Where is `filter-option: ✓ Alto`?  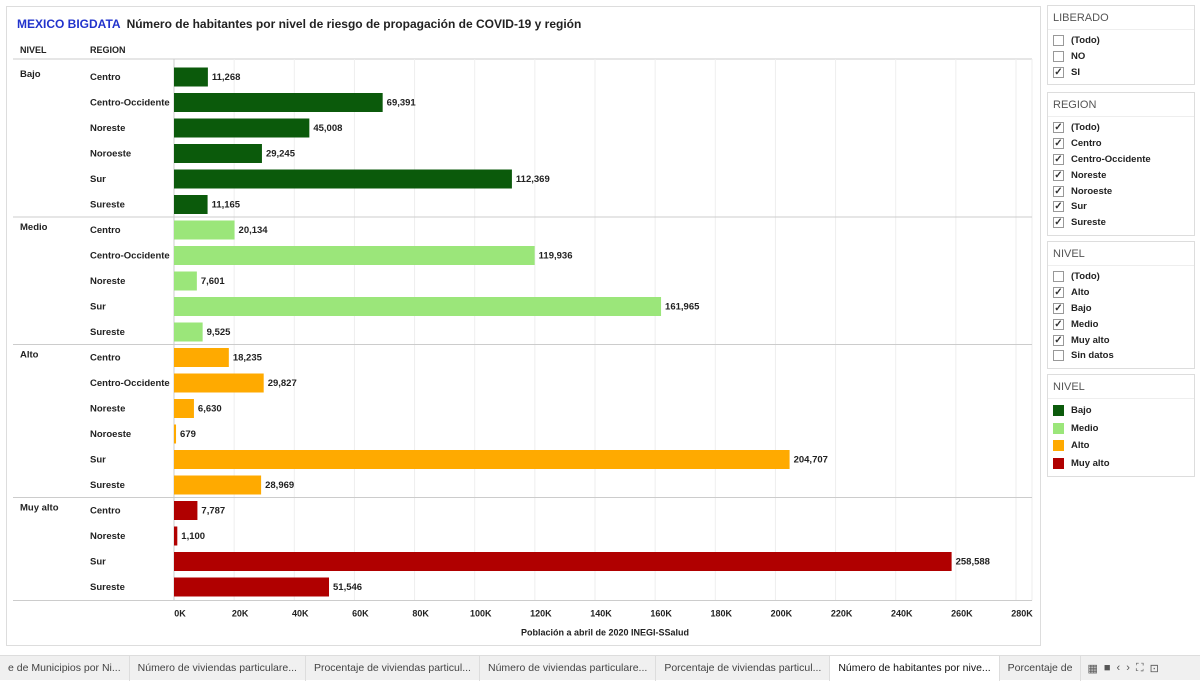 filter-option: ✓ Alto is located at coordinates (1121, 293).